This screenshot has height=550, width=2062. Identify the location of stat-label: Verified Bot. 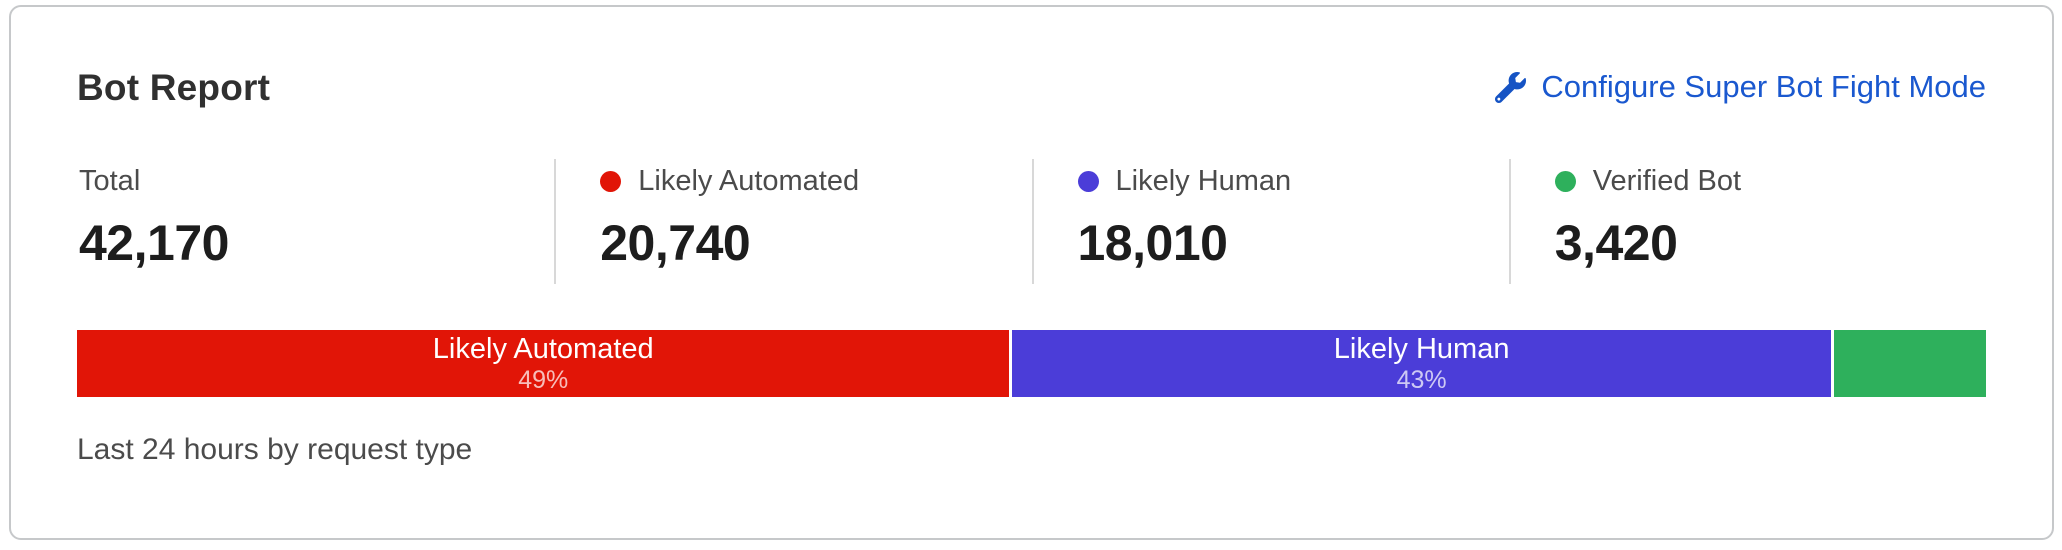
(1667, 181).